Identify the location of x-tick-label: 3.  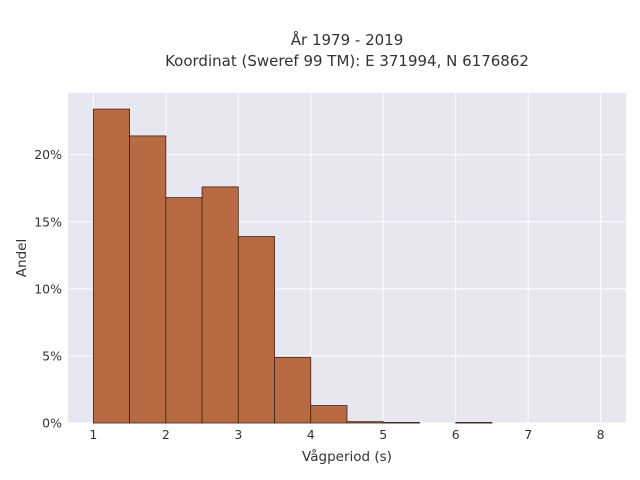
(238, 434).